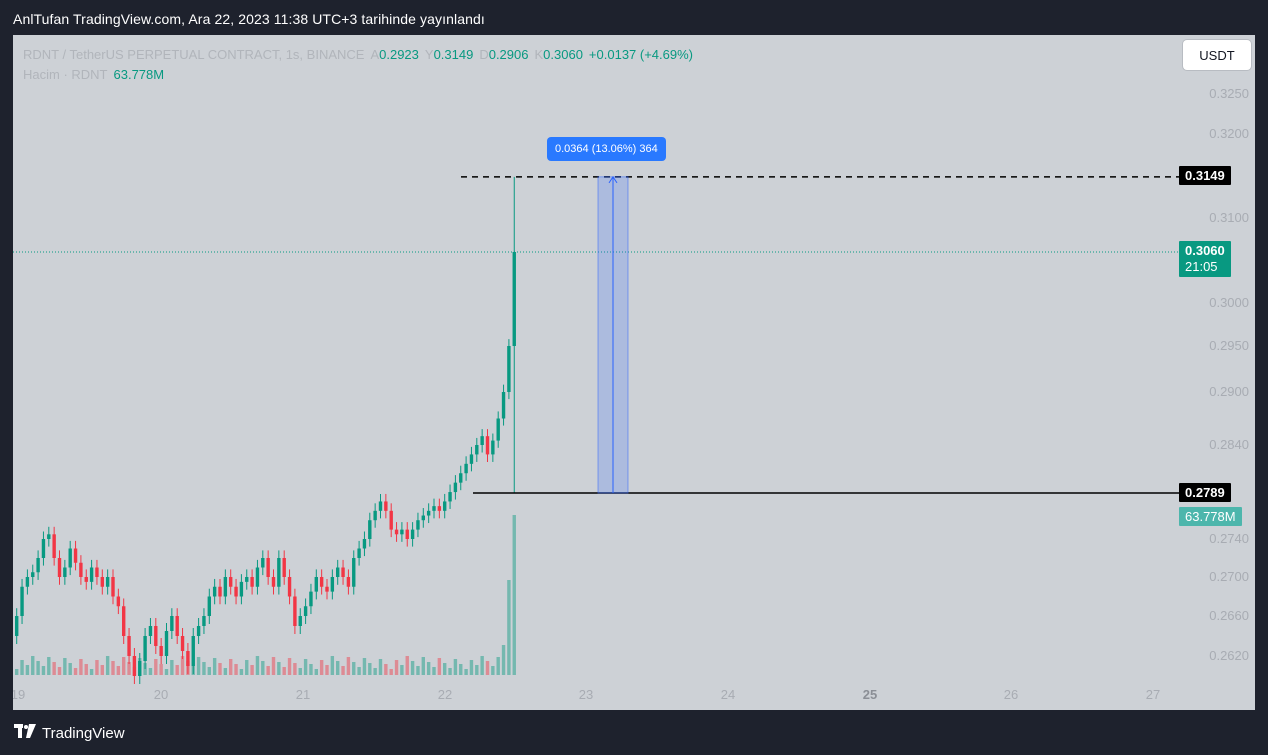 The image size is (1268, 755). Describe the element at coordinates (613, 179) in the screenshot. I see `measure-arrowhead-icon` at that location.